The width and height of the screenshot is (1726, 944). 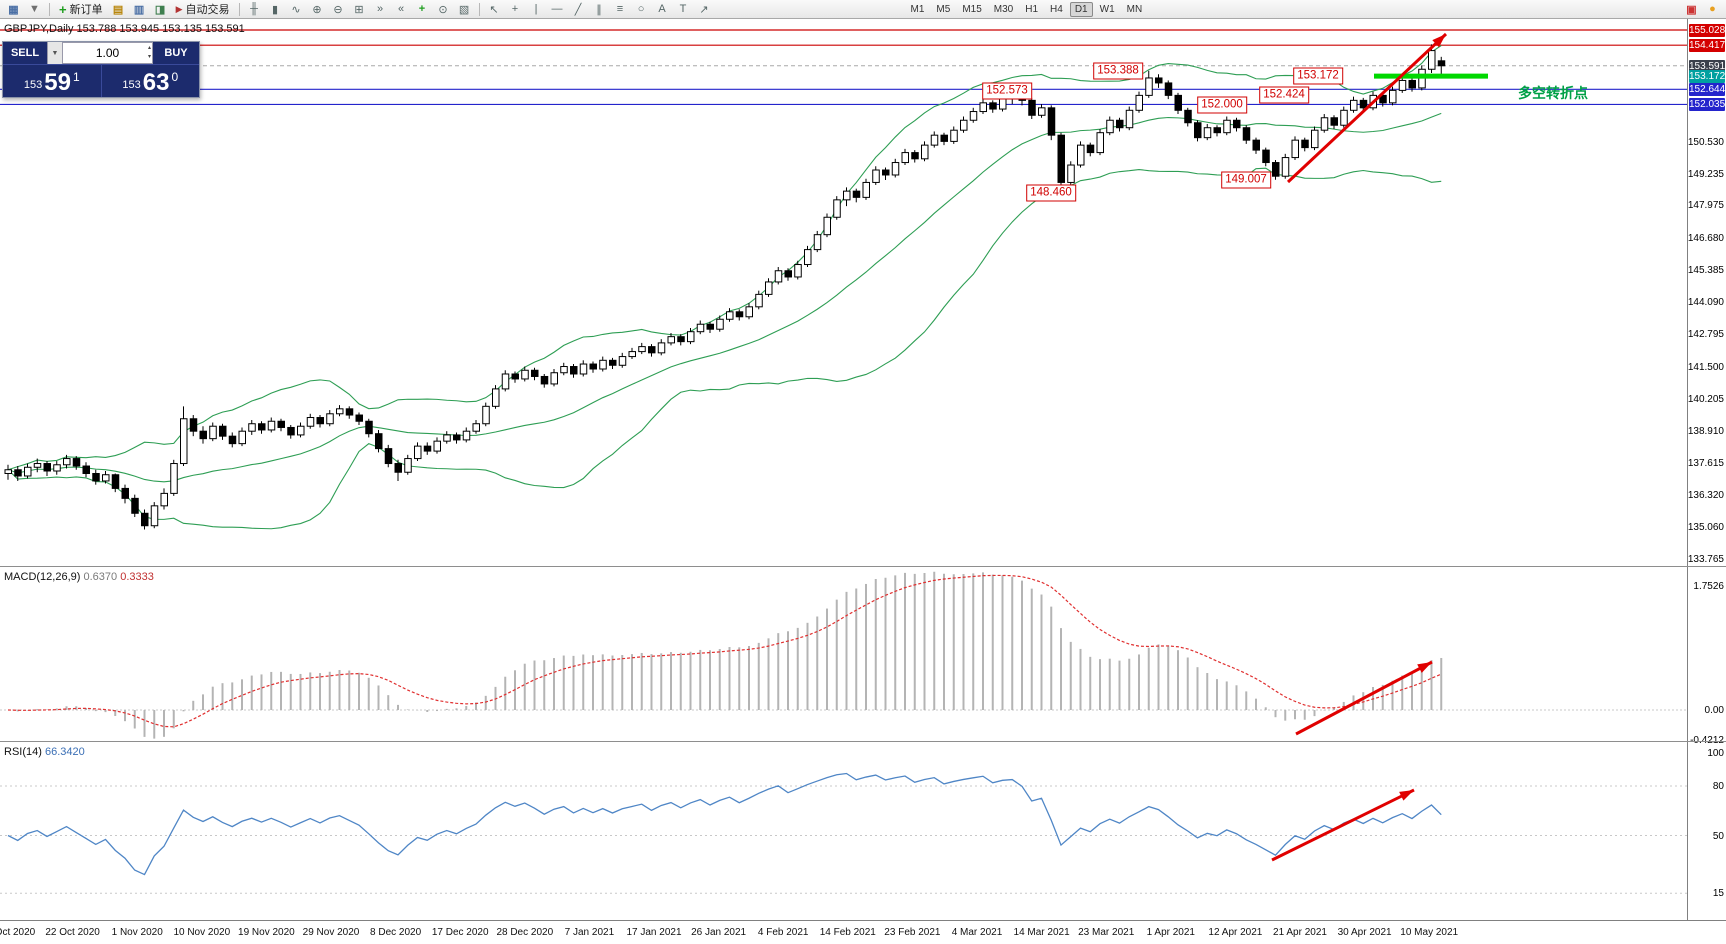 I want to click on sell-button: SELL, so click(x=25, y=53).